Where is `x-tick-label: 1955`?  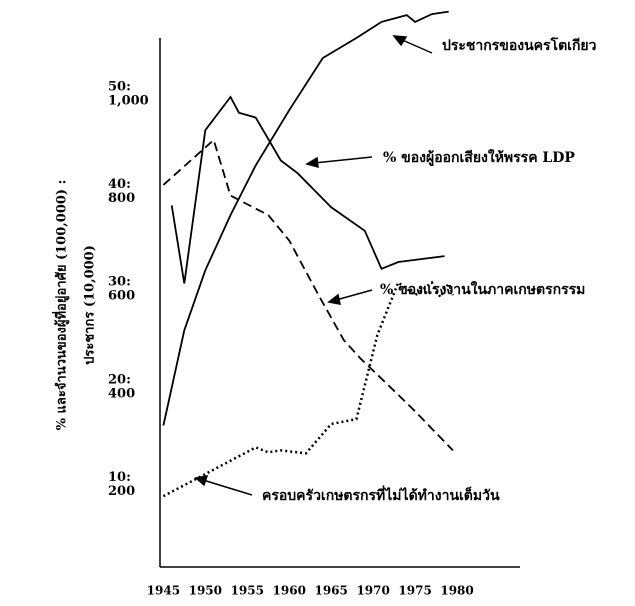 x-tick-label: 1955 is located at coordinates (247, 591).